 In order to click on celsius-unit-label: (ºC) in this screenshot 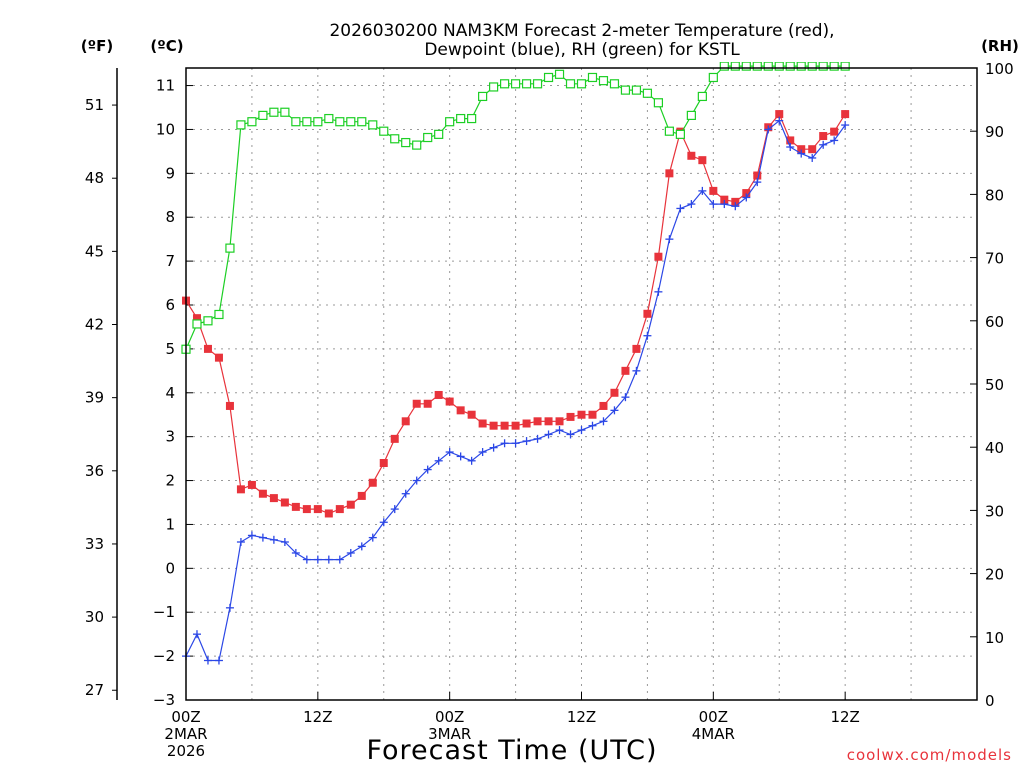, I will do `click(166, 46)`.